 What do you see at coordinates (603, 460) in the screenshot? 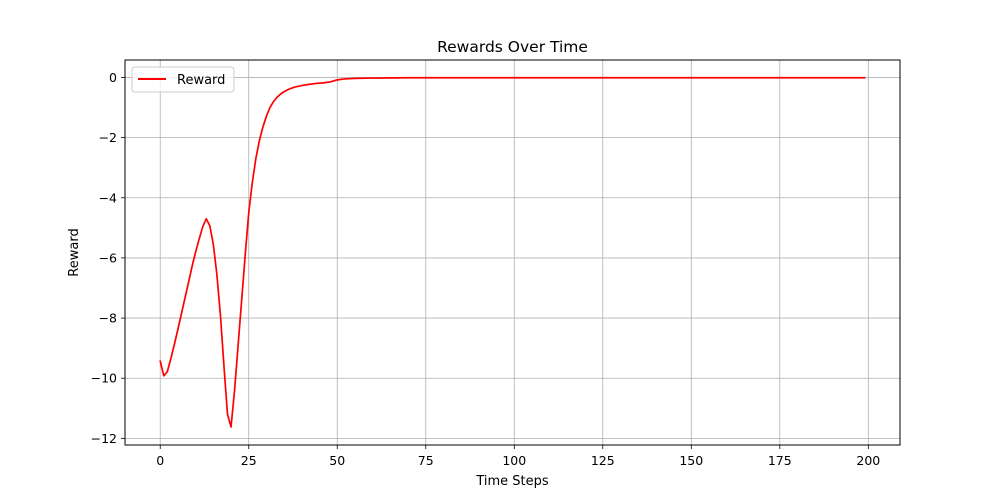
I see `x-tick-label: 125` at bounding box center [603, 460].